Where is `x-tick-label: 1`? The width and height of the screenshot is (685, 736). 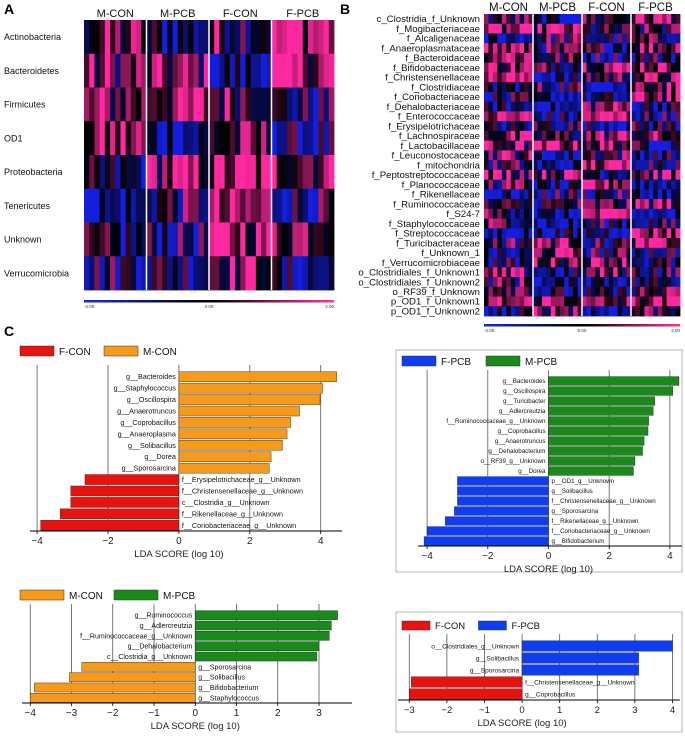 x-tick-label: 1 is located at coordinates (559, 710).